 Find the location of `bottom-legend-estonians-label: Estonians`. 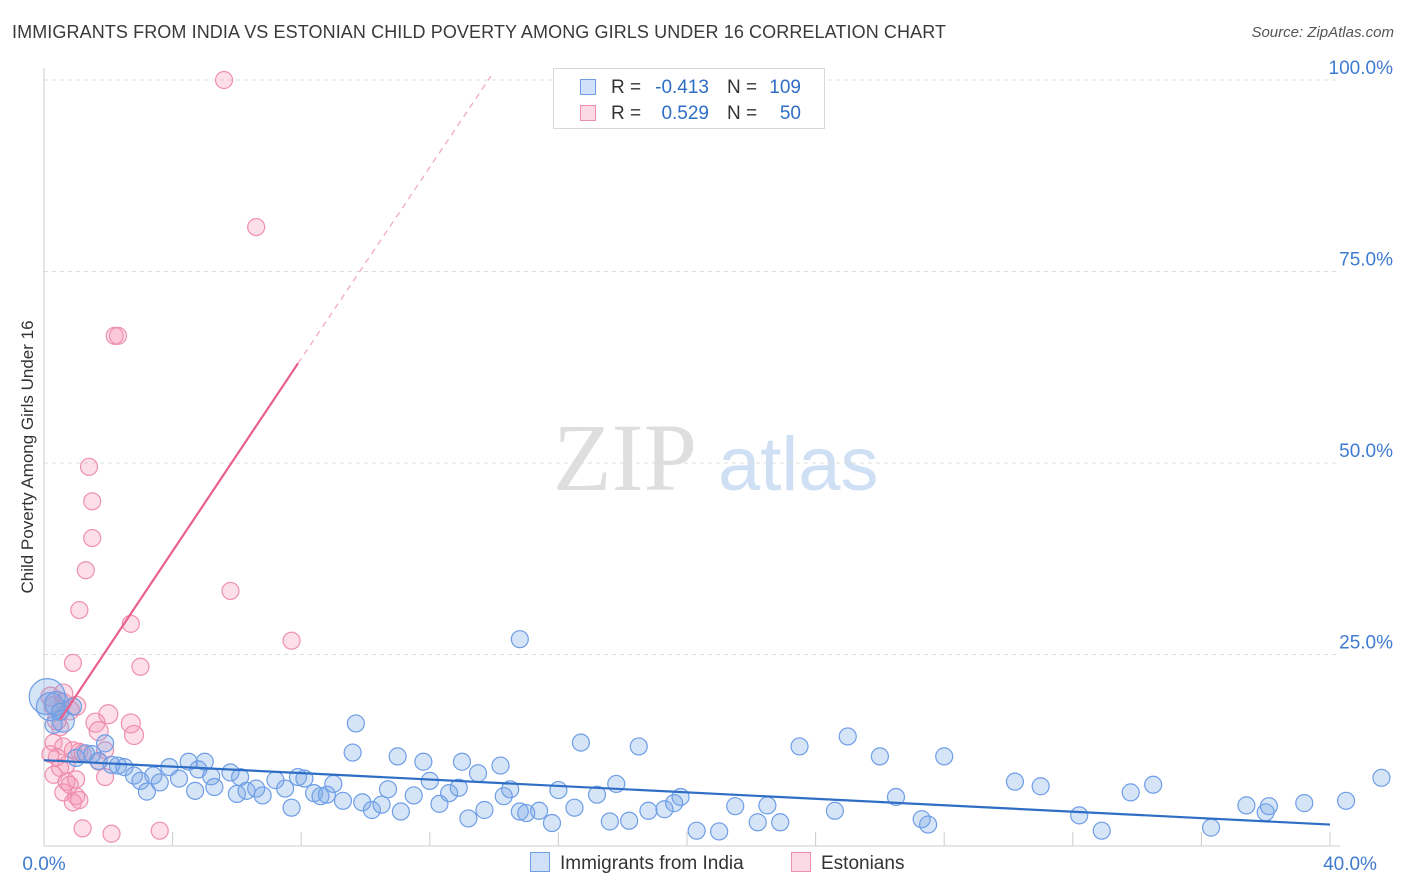

bottom-legend-estonians-label: Estonians is located at coordinates (863, 863).